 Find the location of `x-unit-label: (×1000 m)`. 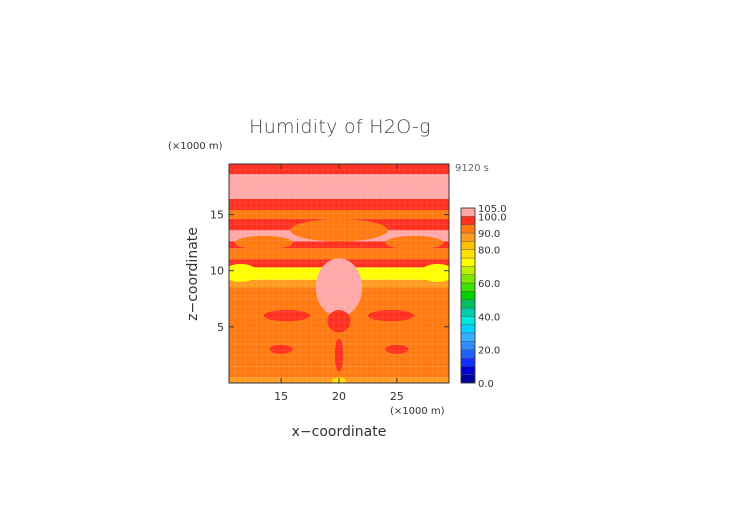

x-unit-label: (×1000 m) is located at coordinates (417, 411).